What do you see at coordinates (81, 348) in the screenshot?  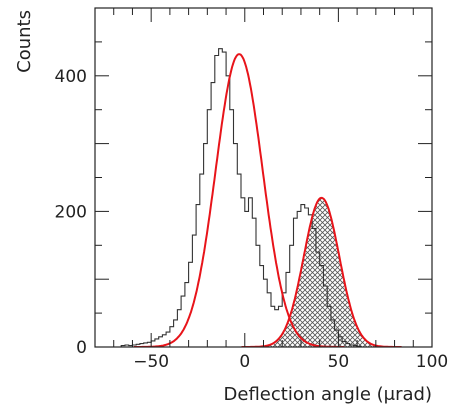 I see `y-tick-label: 0` at bounding box center [81, 348].